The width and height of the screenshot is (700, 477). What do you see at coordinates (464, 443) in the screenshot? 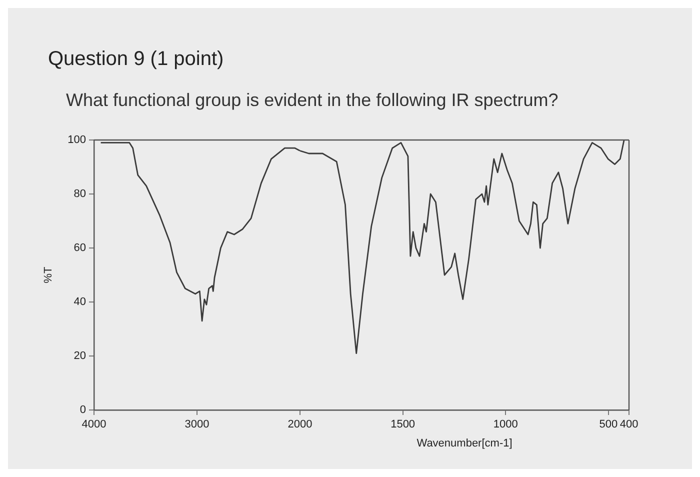
I see `x-axis-title: Wavenumber[cm-1]` at bounding box center [464, 443].